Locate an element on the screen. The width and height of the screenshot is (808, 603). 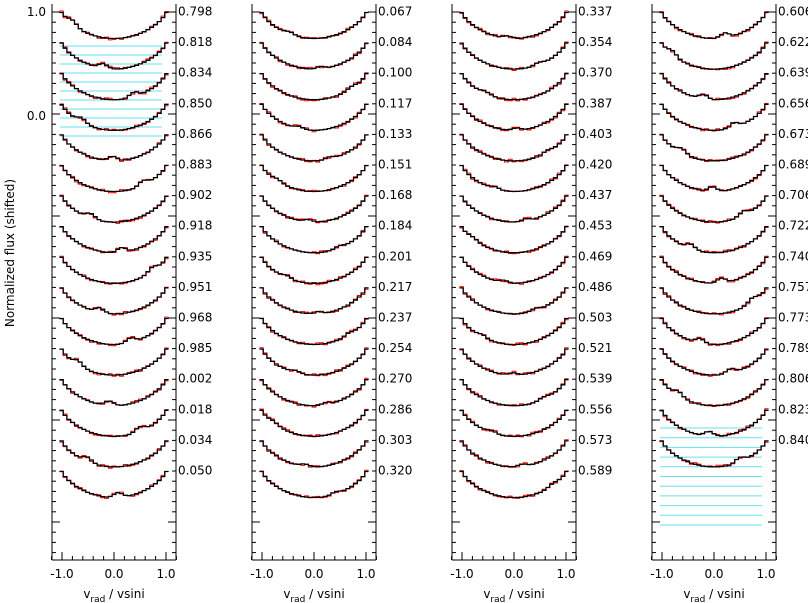
phase-label: 0.387 is located at coordinates (595, 103).